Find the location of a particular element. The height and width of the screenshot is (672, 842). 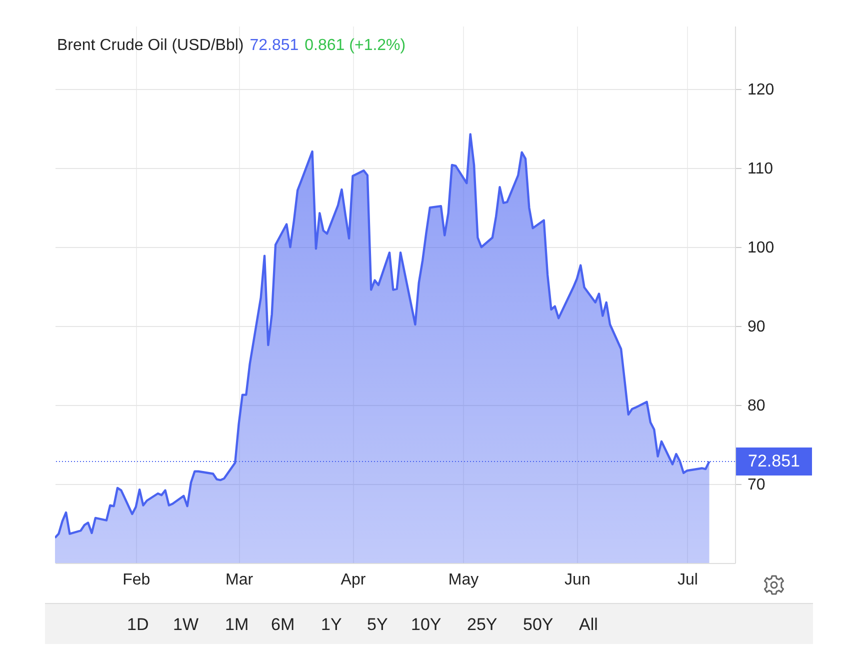

text: 1M is located at coordinates (237, 625).